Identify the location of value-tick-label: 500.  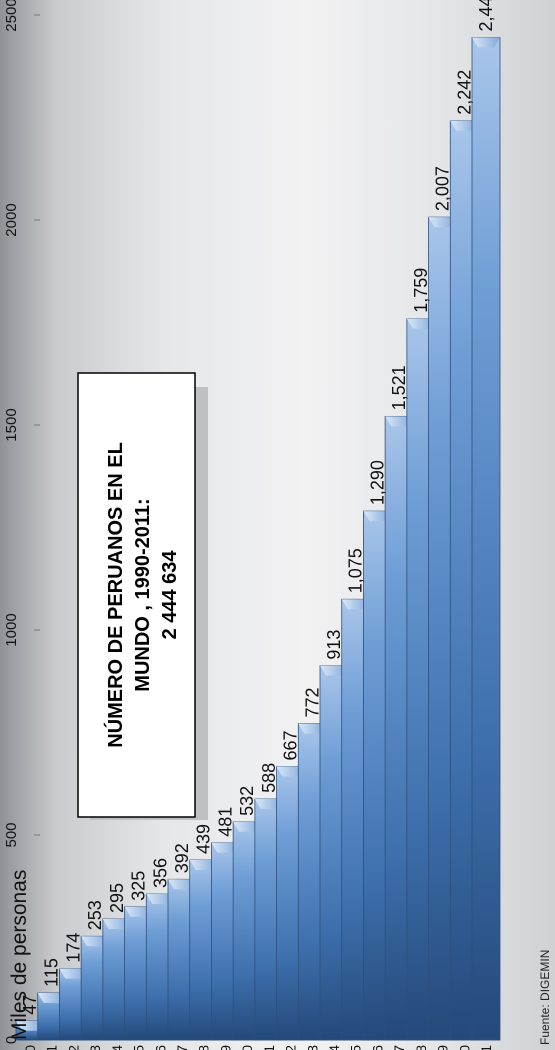
(11, 834).